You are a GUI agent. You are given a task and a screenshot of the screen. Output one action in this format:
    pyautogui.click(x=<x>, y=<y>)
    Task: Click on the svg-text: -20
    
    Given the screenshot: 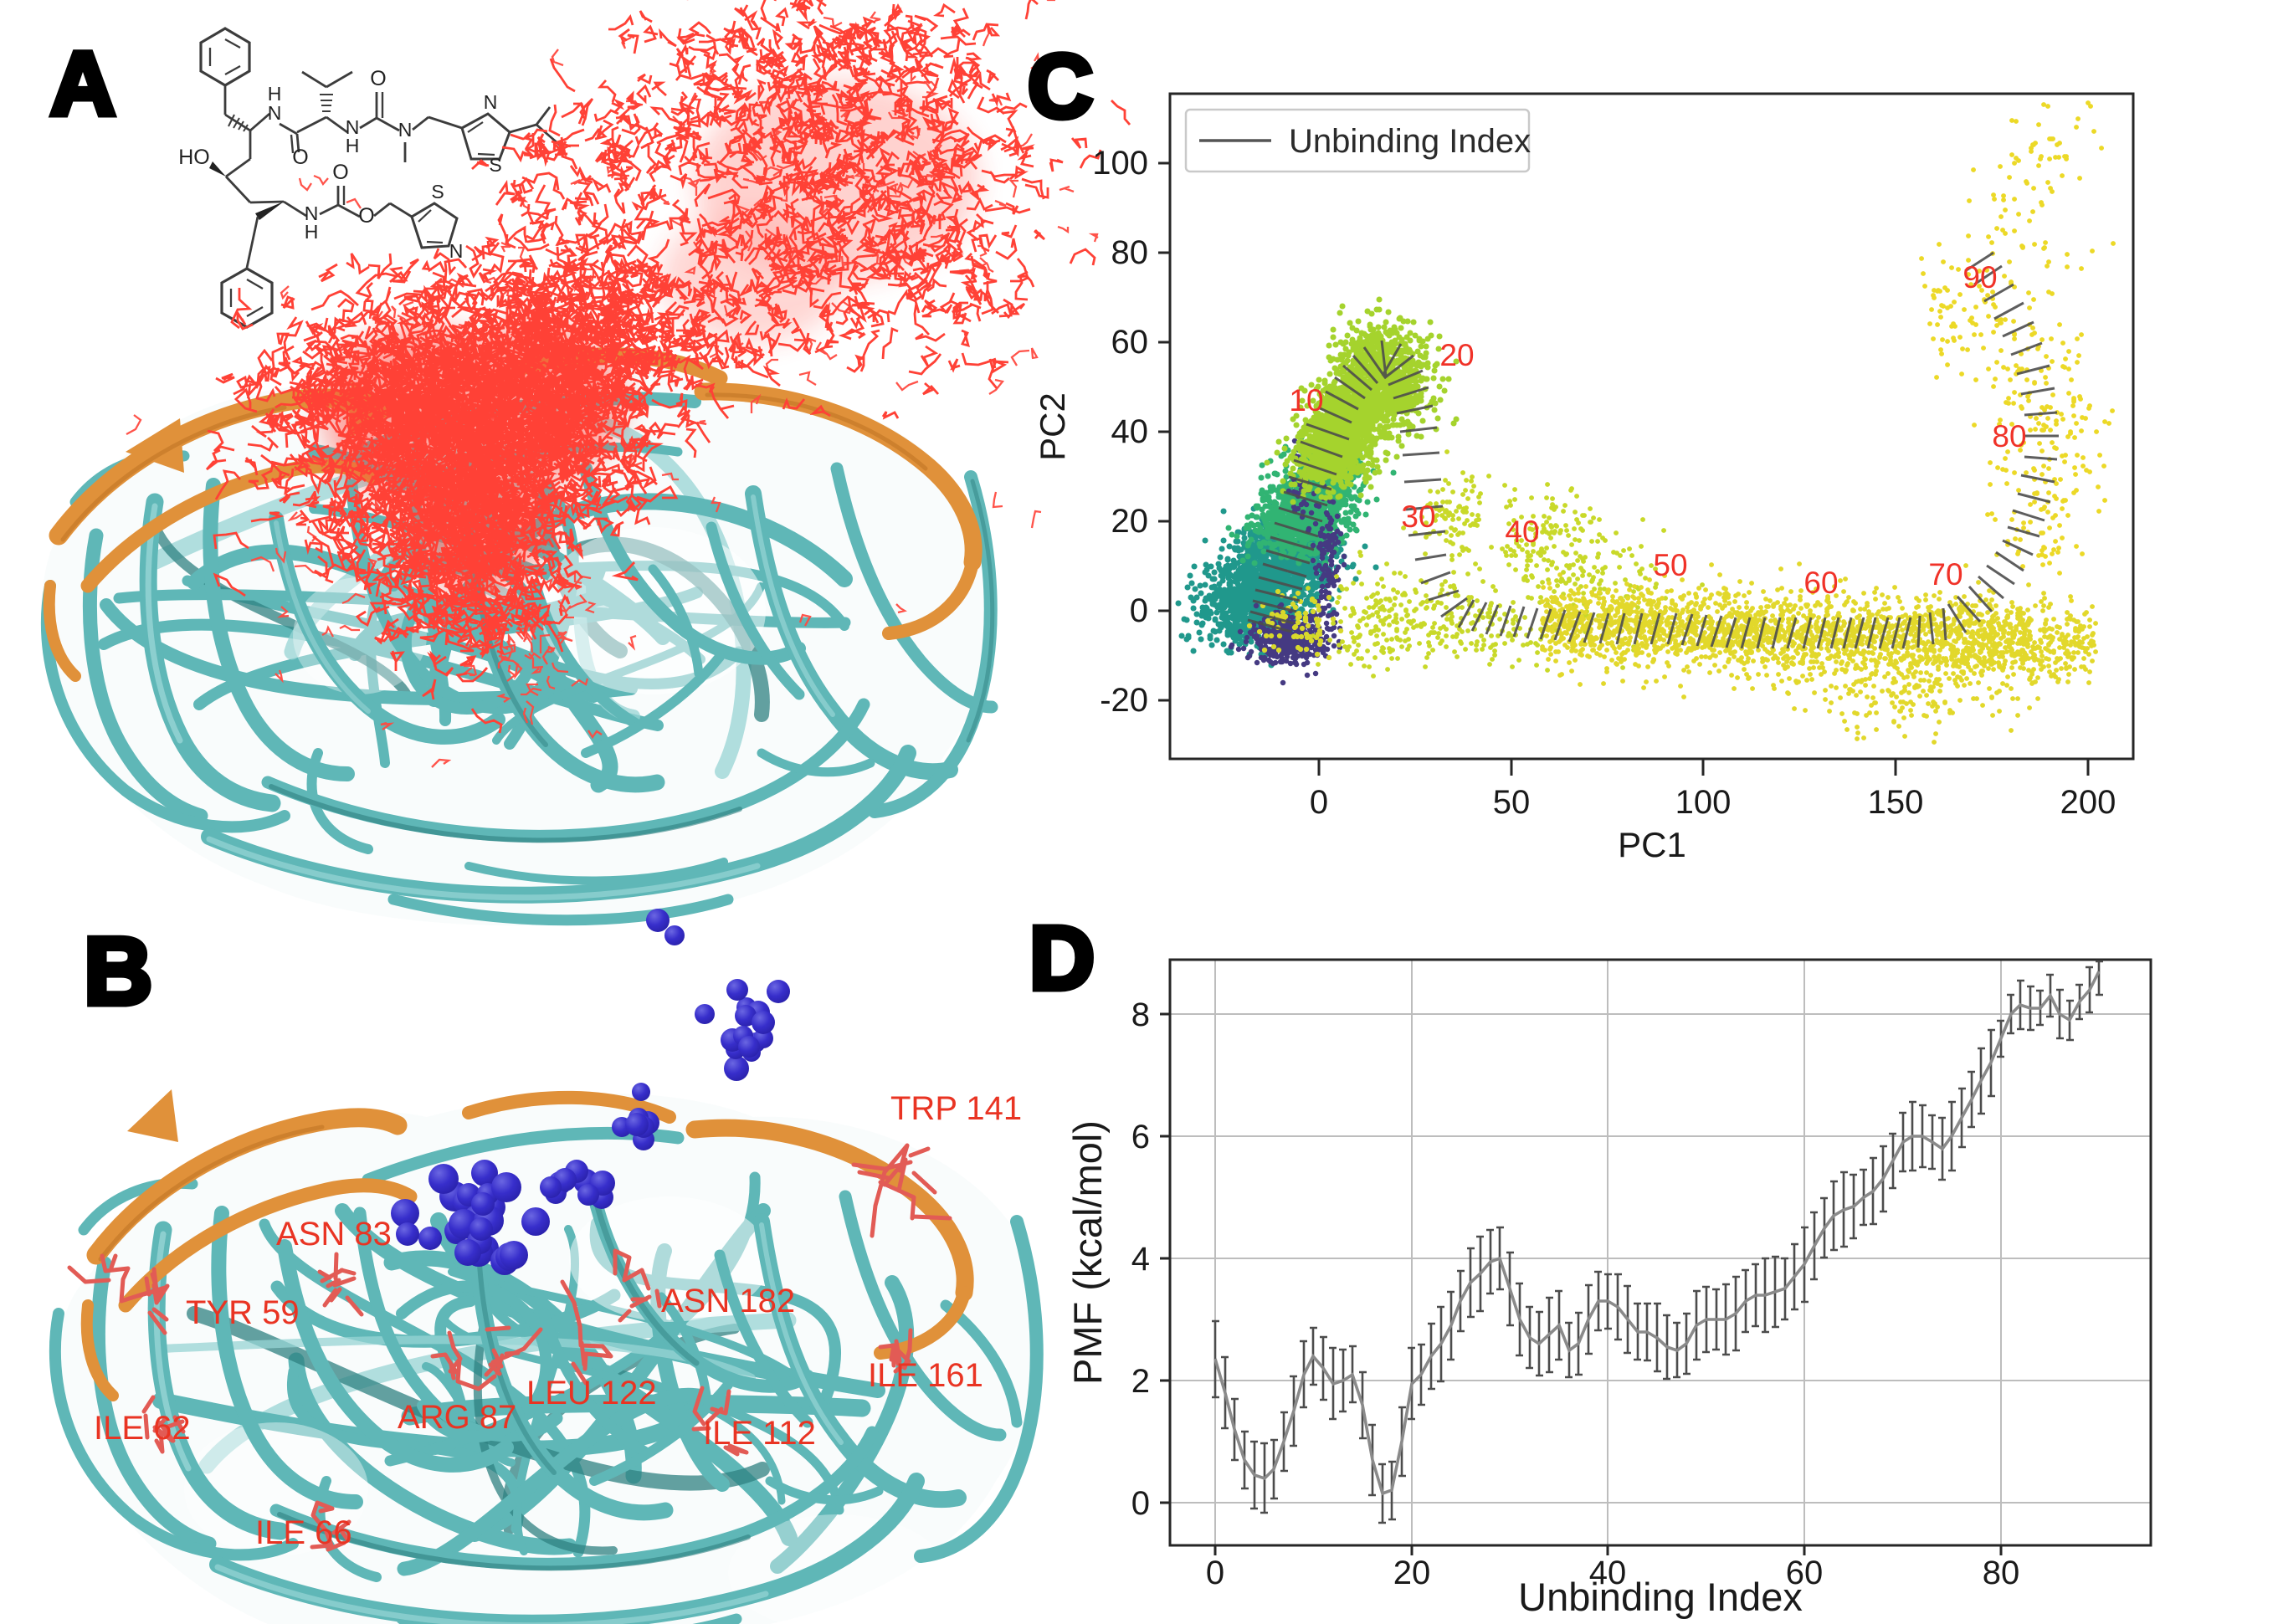 What is the action you would take?
    pyautogui.click(x=1124, y=700)
    